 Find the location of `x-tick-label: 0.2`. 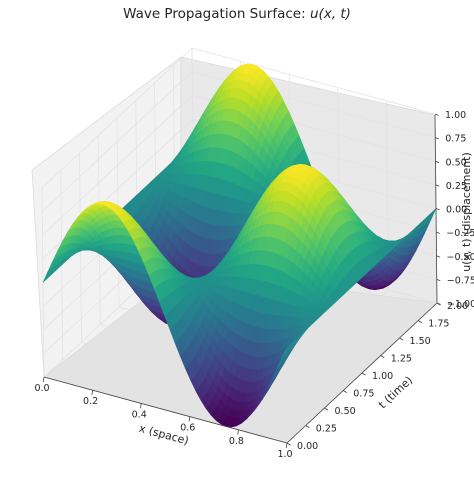

x-tick-label: 0.2 is located at coordinates (90, 401).